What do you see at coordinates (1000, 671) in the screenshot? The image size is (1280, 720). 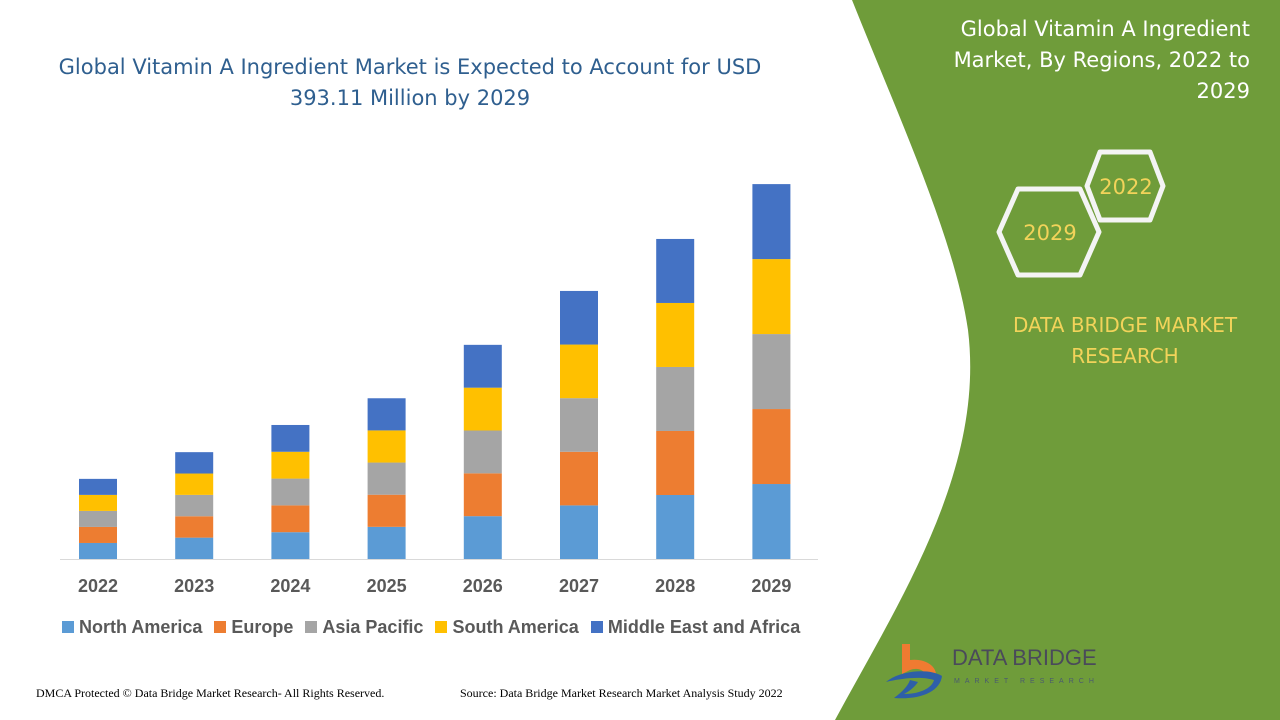 I see `data-bridge-logo: DATA BRIDGE MARKET RESEARCH` at bounding box center [1000, 671].